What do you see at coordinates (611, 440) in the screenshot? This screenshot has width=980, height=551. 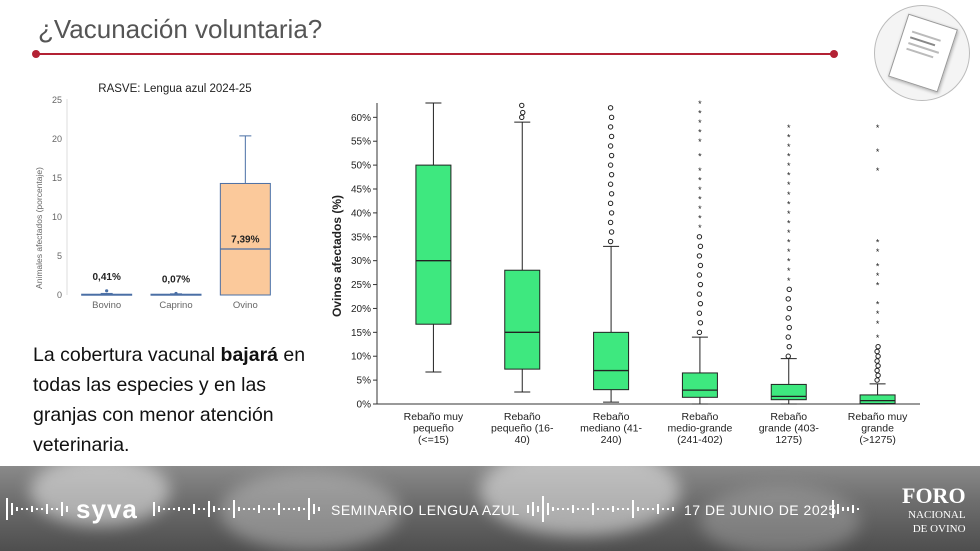 I see `chart2-xtick-label: 240)` at bounding box center [611, 440].